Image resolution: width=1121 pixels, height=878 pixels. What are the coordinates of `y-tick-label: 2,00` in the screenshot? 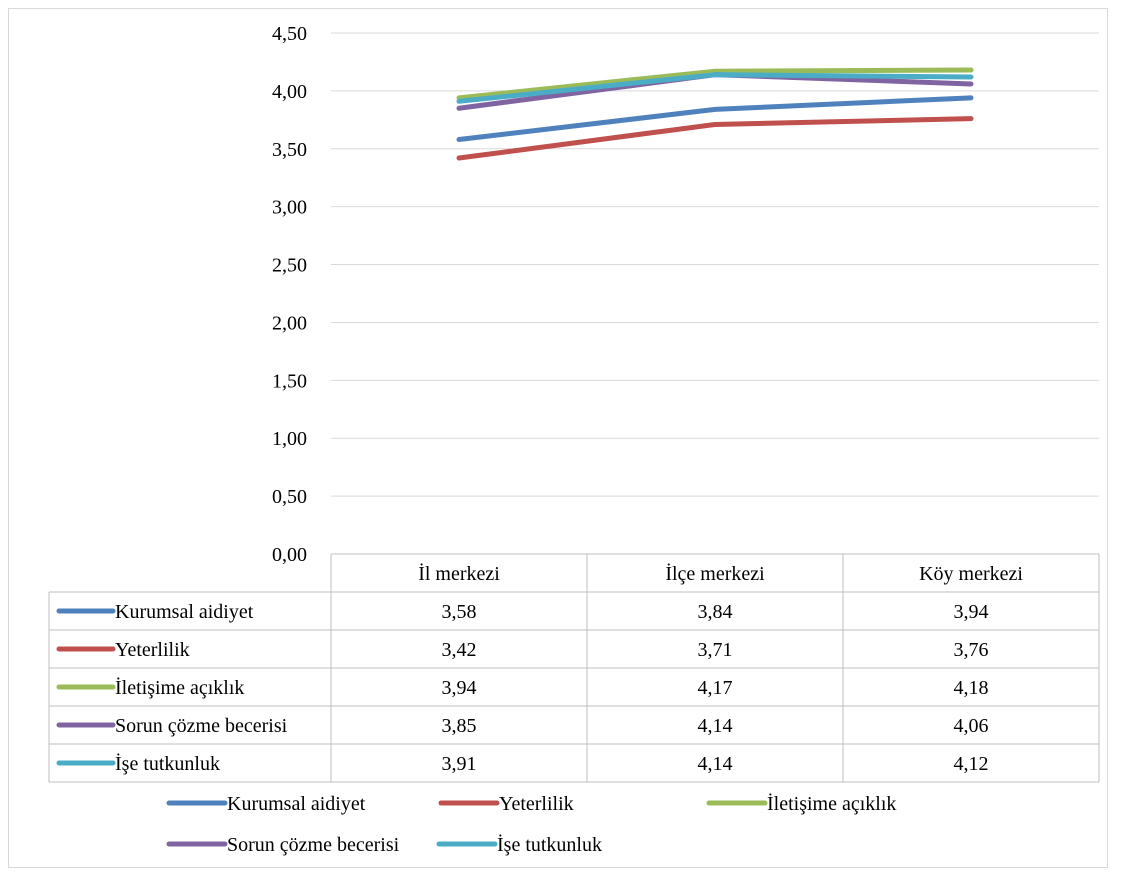 It's located at (289, 323).